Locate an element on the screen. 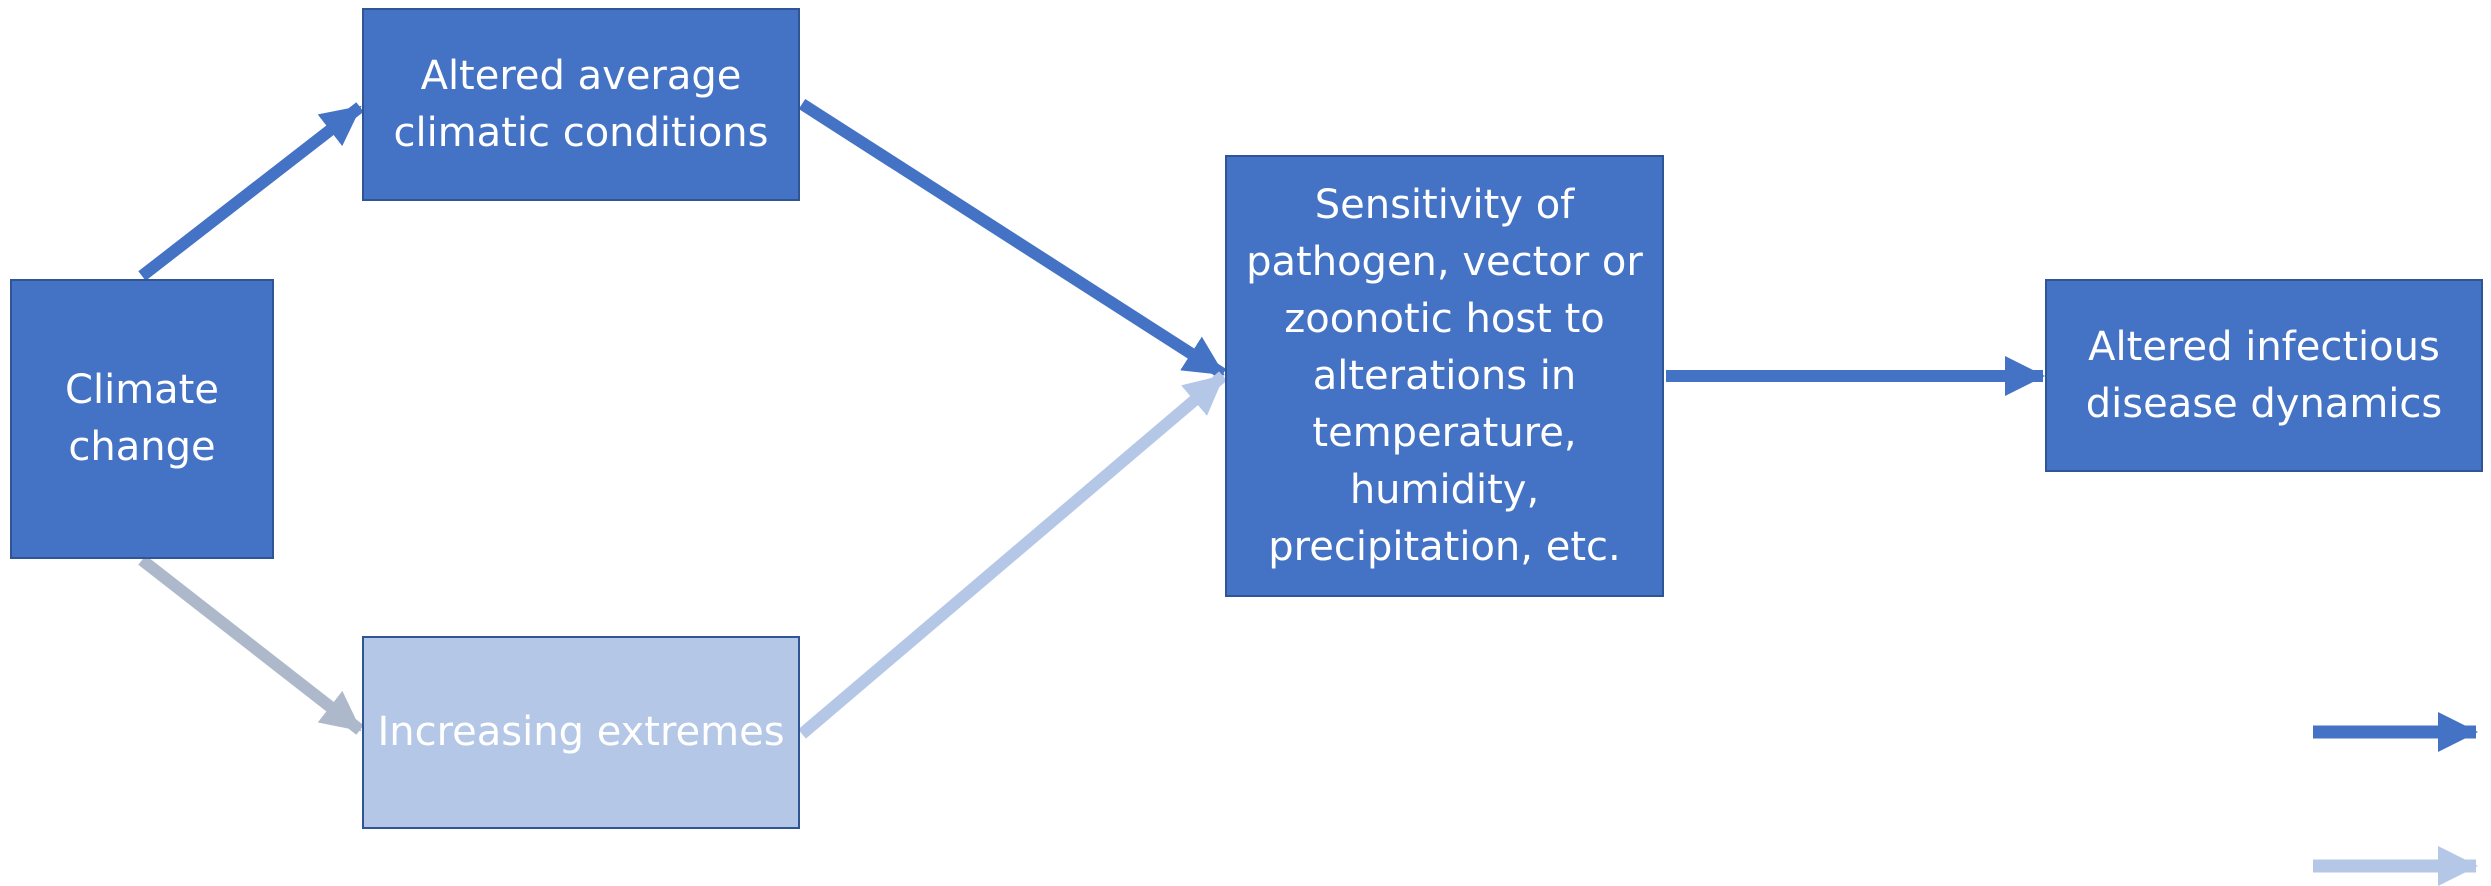 Image resolution: width=2491 pixels, height=886 pixels. arrow-climate-to-average is located at coordinates (251, 191).